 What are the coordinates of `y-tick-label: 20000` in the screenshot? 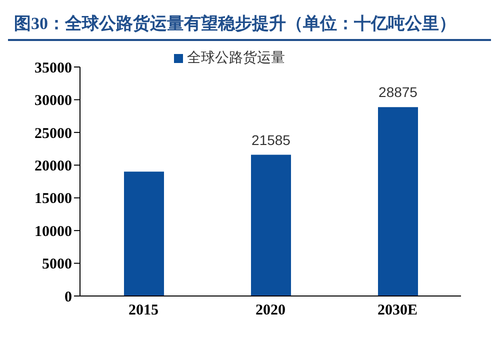 It's located at (53, 166).